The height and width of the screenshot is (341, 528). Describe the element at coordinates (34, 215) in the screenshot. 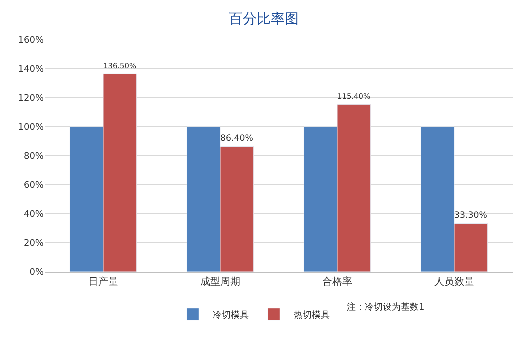

I see `y-tick-label: 40%` at that location.